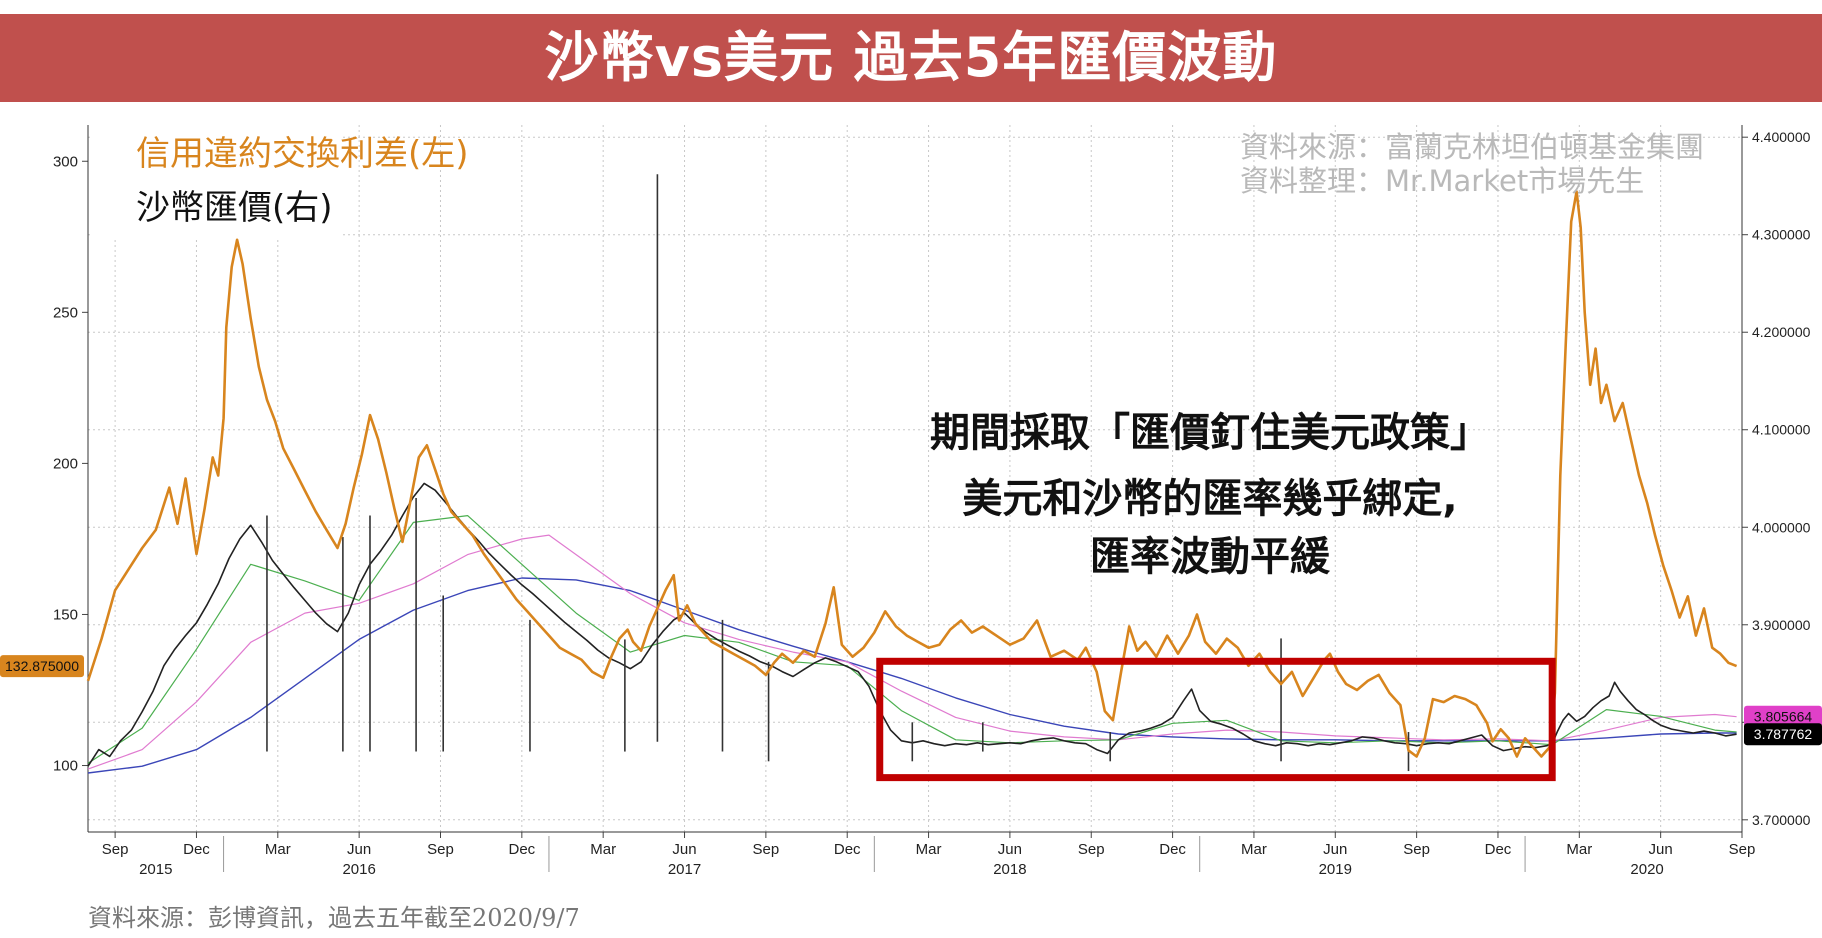  I want to click on annotation-line-2: 美元和沙幣的匯率幾乎綁定,, so click(1210, 499).